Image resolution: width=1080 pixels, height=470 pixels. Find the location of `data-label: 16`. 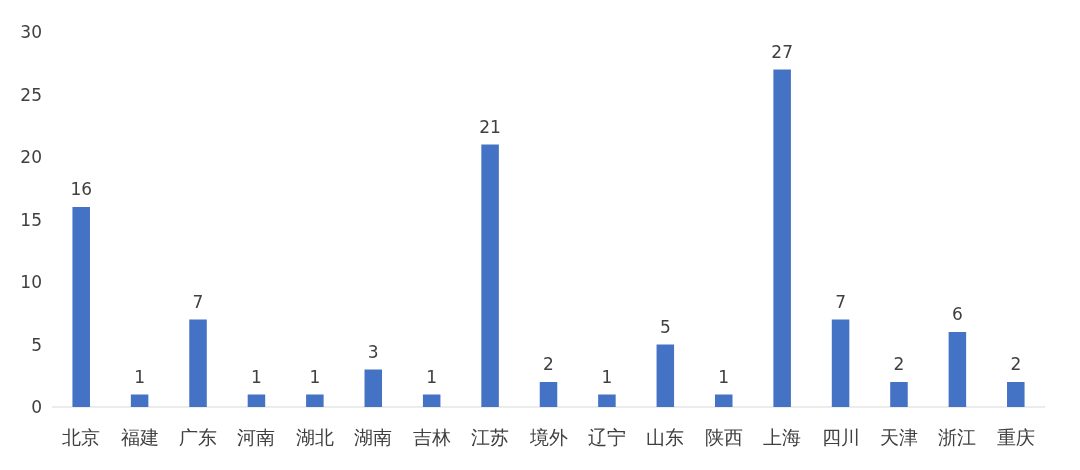

data-label: 16 is located at coordinates (81, 189).